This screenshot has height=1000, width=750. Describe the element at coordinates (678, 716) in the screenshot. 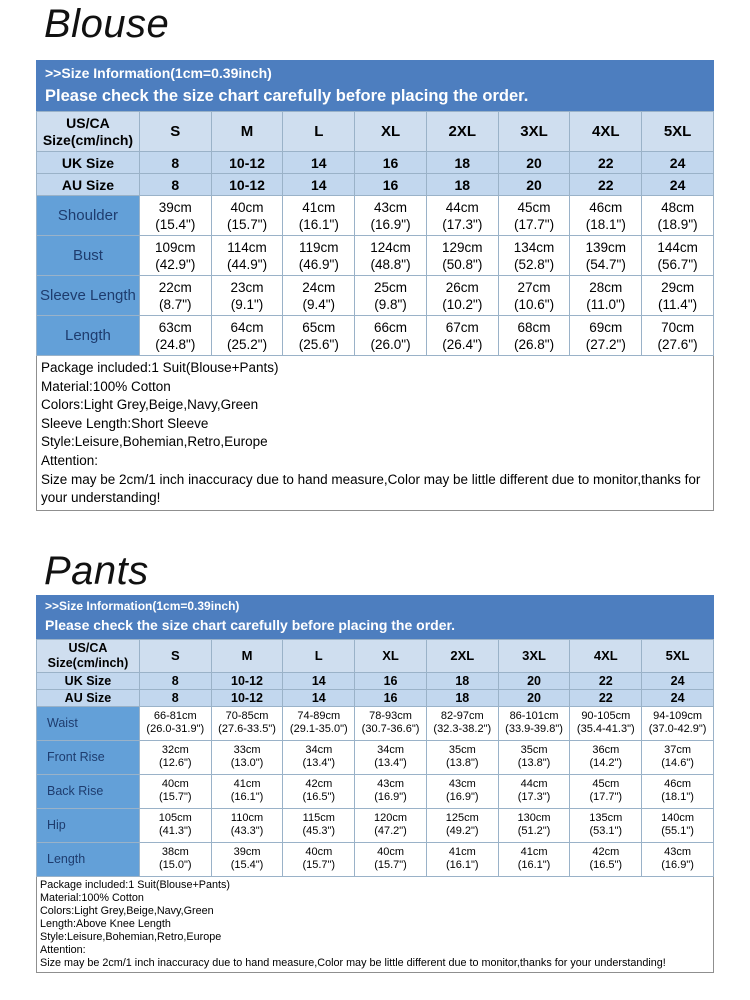

I see `cm-value: 94-109cm` at that location.